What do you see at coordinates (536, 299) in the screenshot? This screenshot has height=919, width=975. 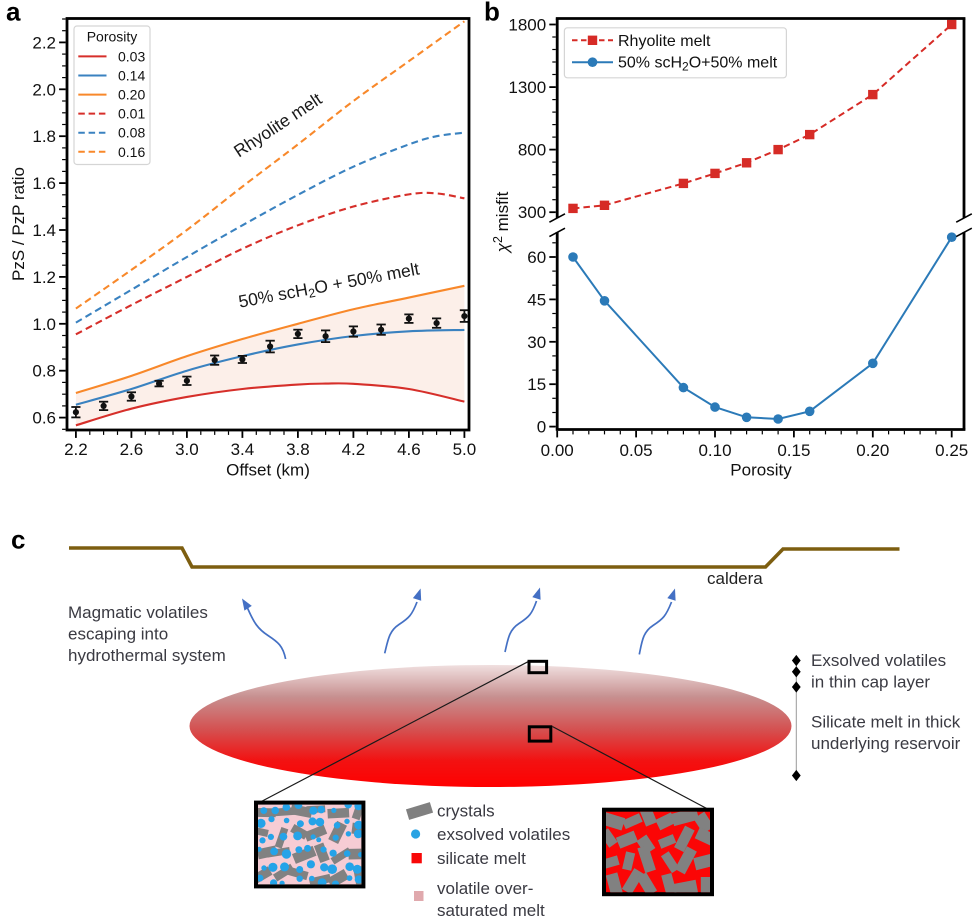 I see `svg-text: 45` at bounding box center [536, 299].